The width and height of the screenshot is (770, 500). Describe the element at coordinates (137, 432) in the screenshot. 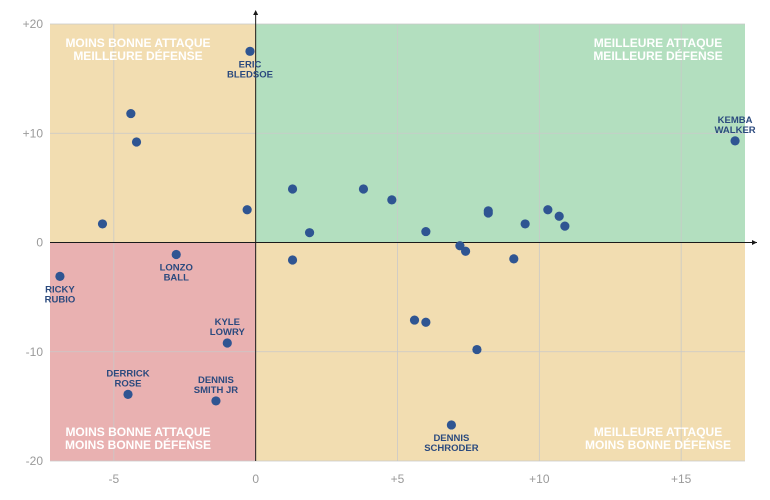

I see `quadrant-label-bottom-left: MOINS BONNE ATTAQUE` at that location.